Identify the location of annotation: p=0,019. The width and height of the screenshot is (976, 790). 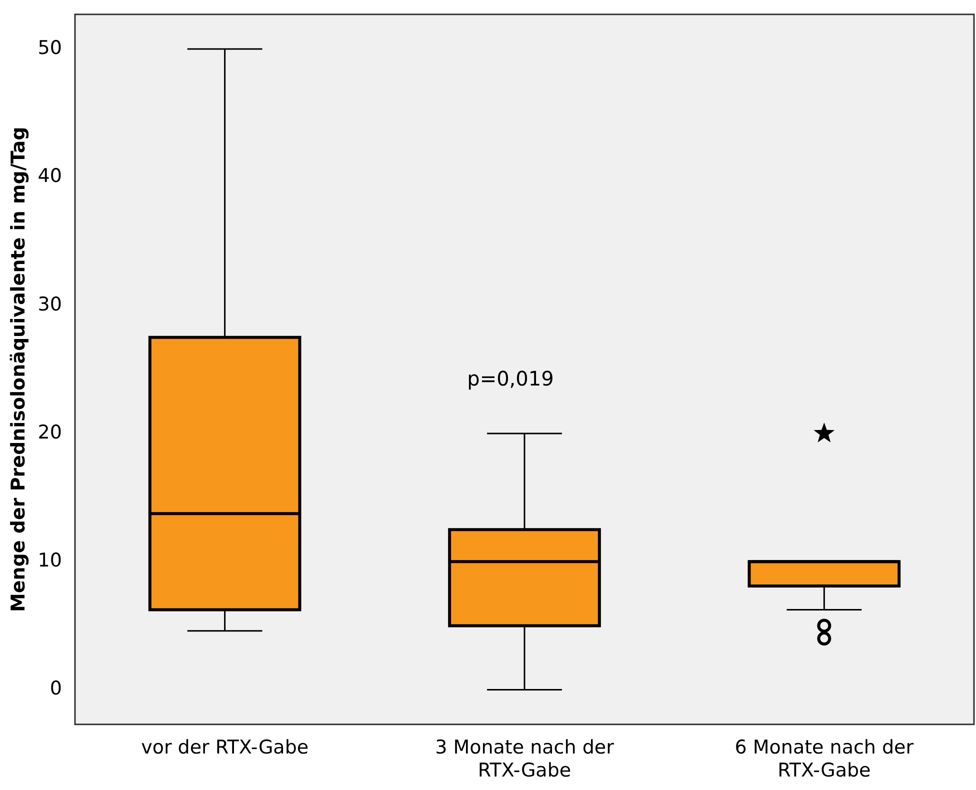
(510, 378).